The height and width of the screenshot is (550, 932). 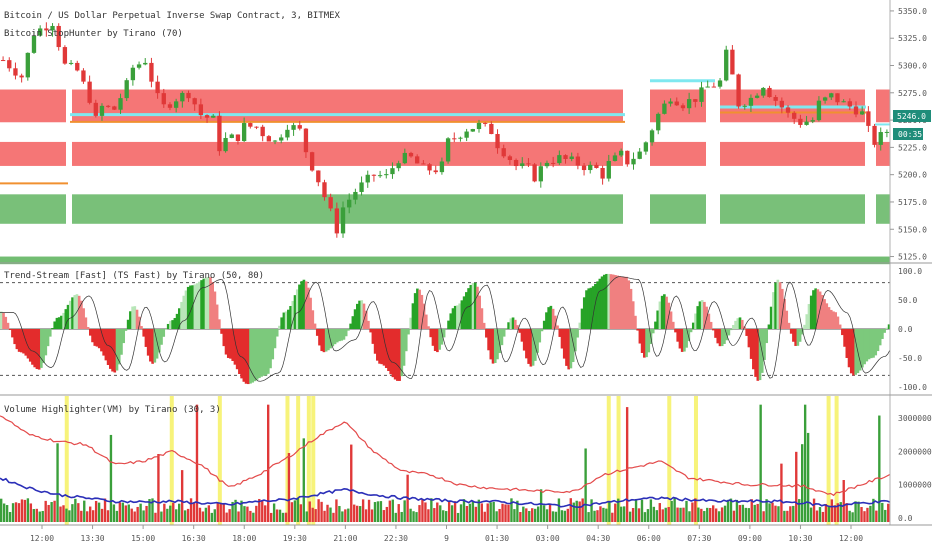 What do you see at coordinates (295, 538) in the screenshot?
I see `time-tick-label: 19:30` at bounding box center [295, 538].